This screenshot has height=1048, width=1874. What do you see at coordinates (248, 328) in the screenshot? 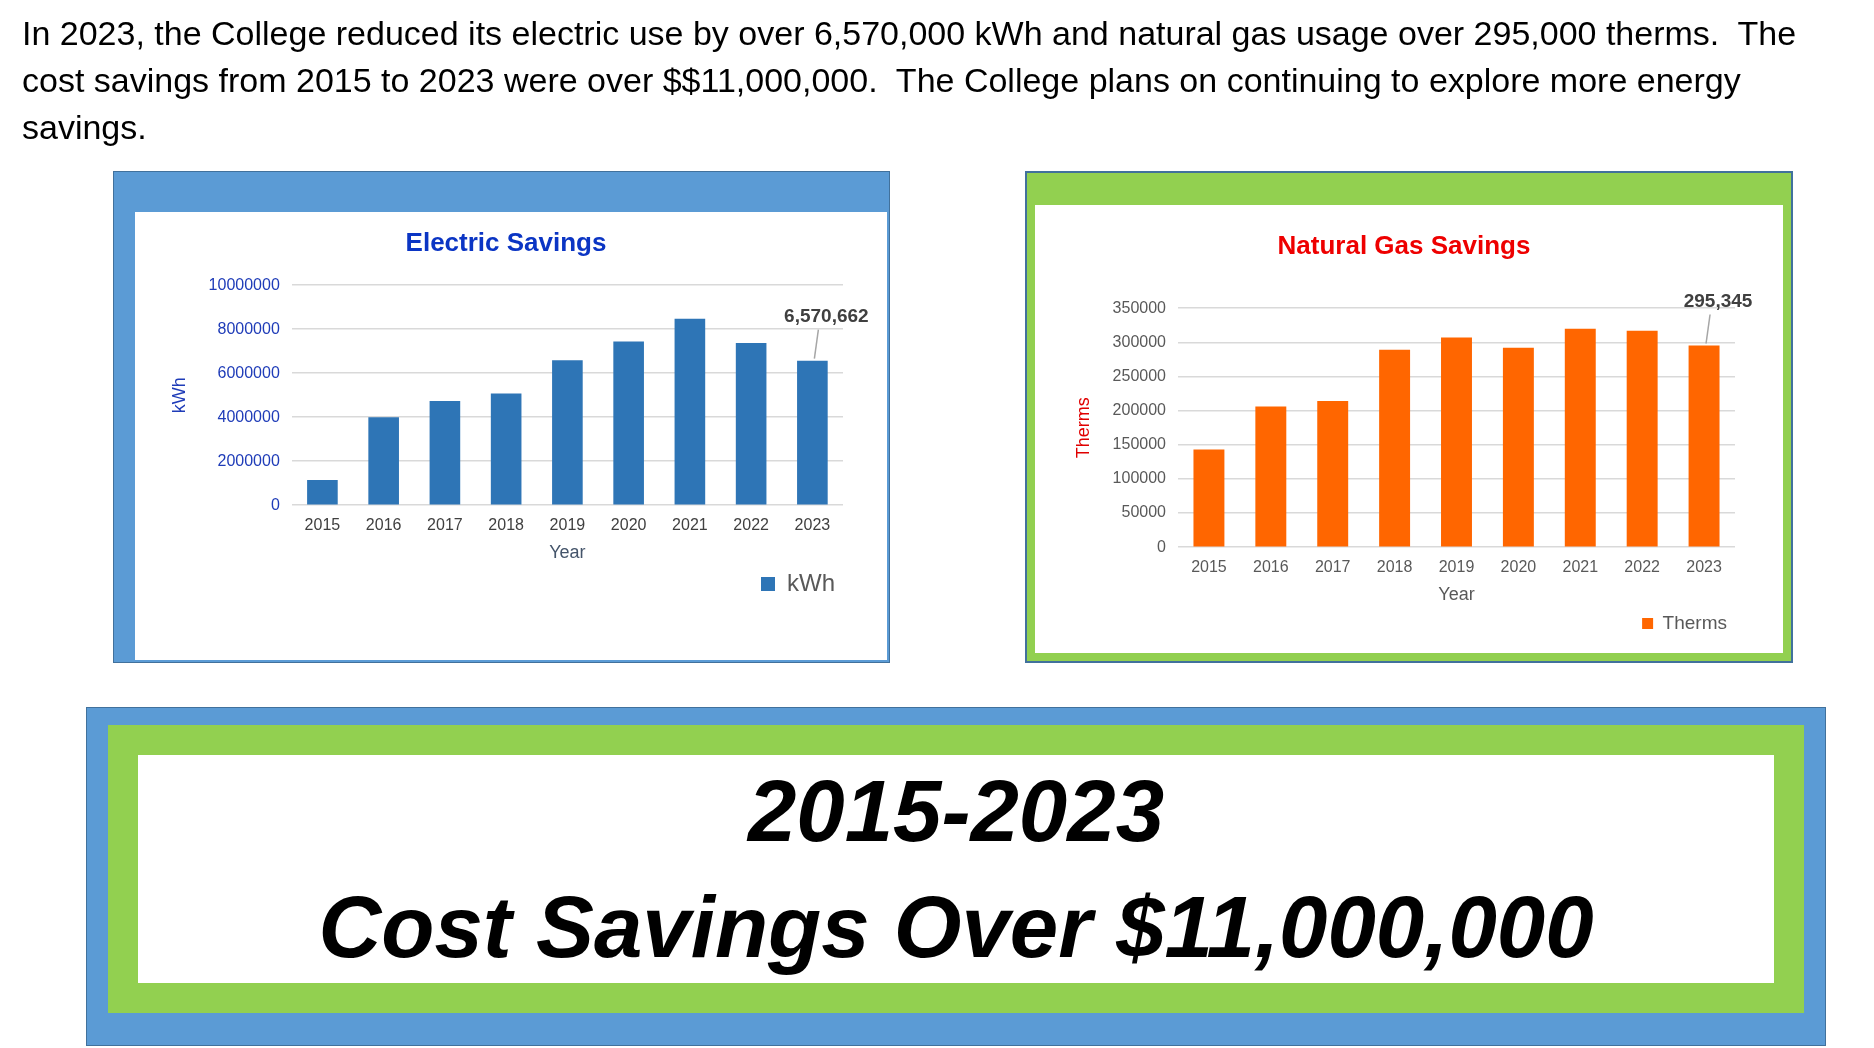
I see `y-tick-label: 8000000` at bounding box center [248, 328].